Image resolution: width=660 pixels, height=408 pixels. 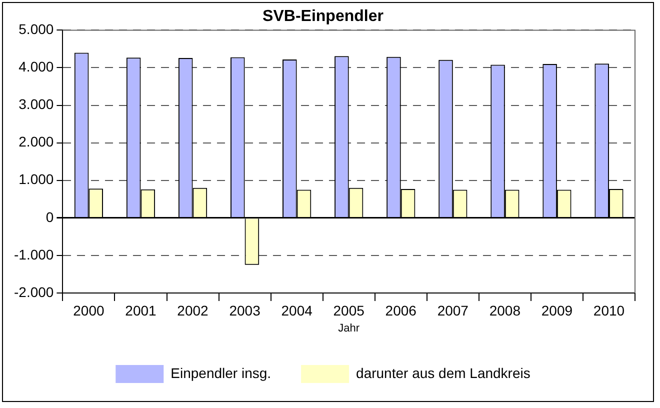 I want to click on x-tick-label: 2008, so click(x=505, y=310).